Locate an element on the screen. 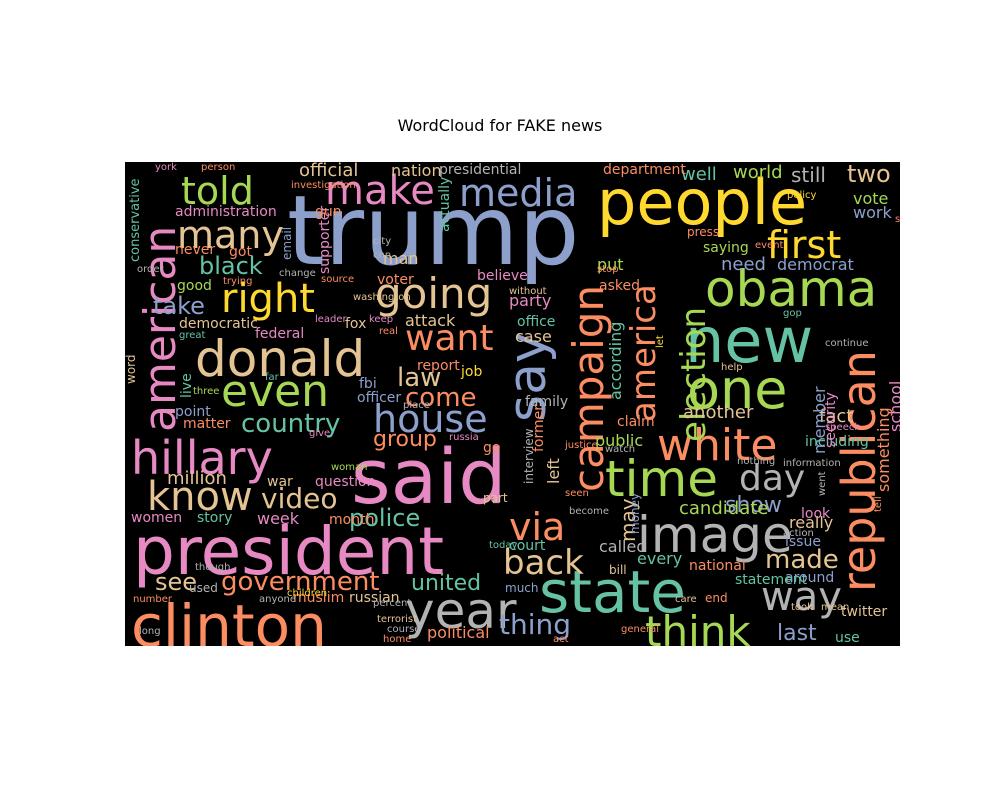 This screenshot has width=1000, height=800. word-claim: claim is located at coordinates (636, 422).